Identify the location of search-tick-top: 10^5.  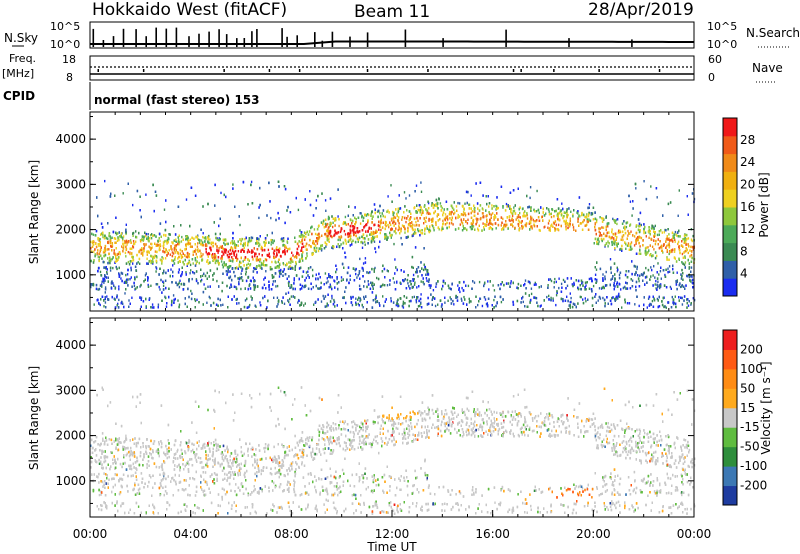
(722, 26).